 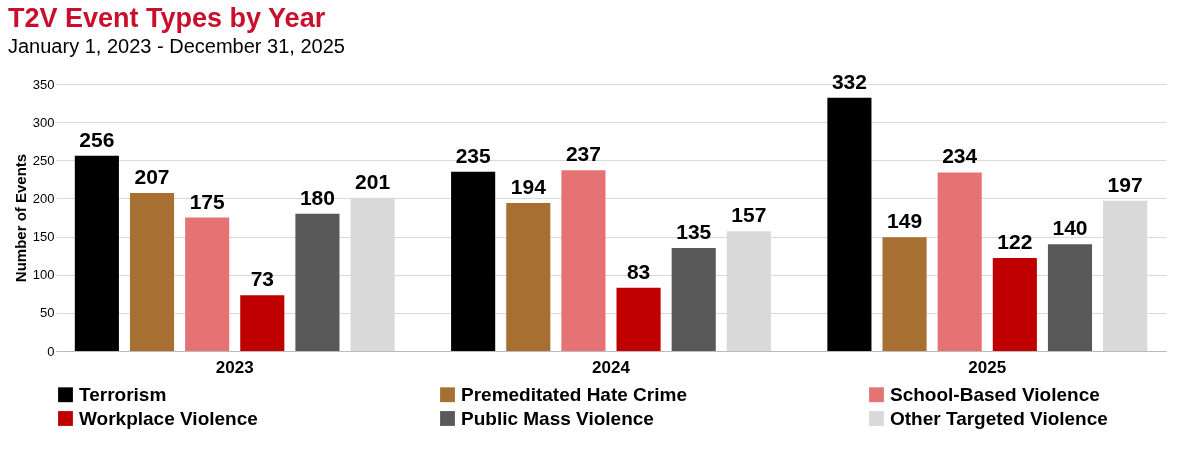 What do you see at coordinates (167, 17) in the screenshot?
I see `chart-title: T2V Event Types by Year` at bounding box center [167, 17].